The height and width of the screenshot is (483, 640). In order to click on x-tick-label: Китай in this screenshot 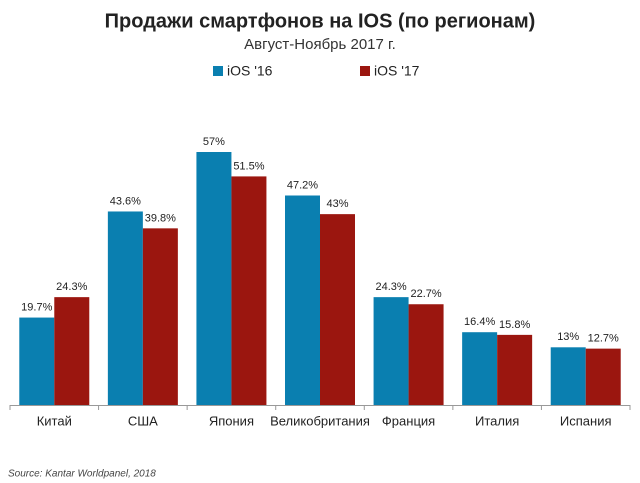, I will do `click(54, 420)`.